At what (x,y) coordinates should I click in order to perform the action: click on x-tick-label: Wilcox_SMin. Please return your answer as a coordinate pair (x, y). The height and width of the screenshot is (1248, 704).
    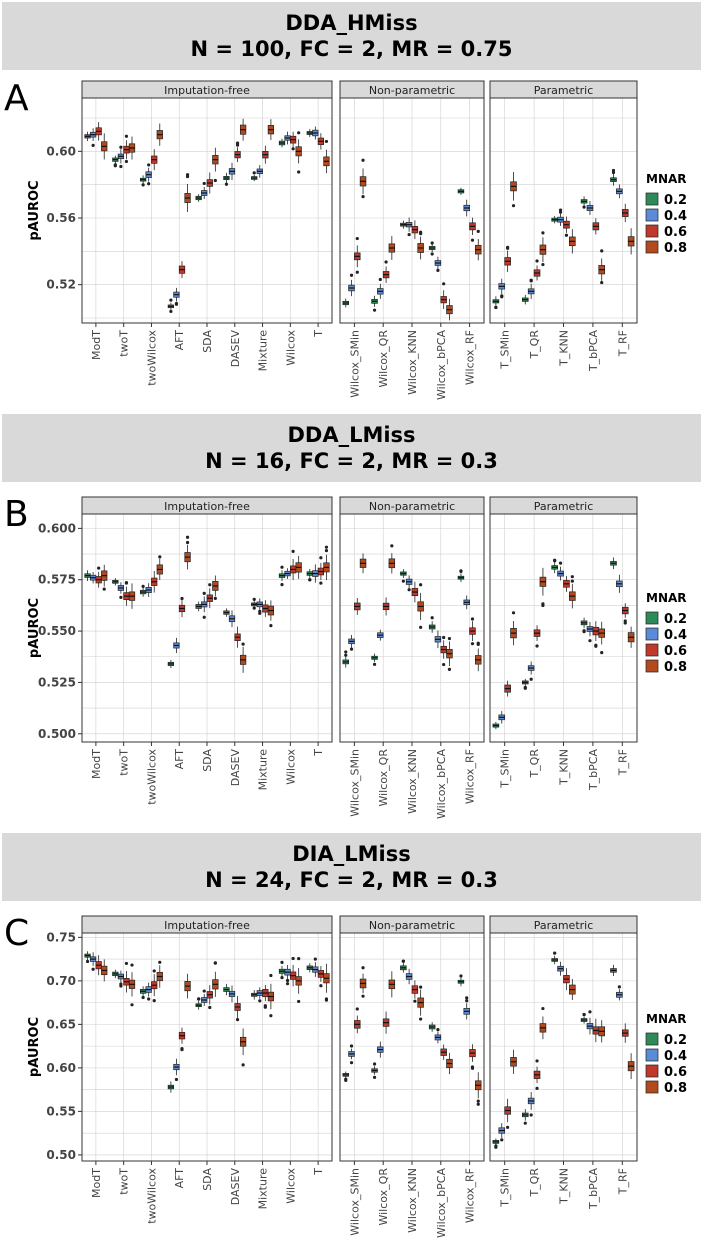
    Looking at the image, I should click on (354, 783).